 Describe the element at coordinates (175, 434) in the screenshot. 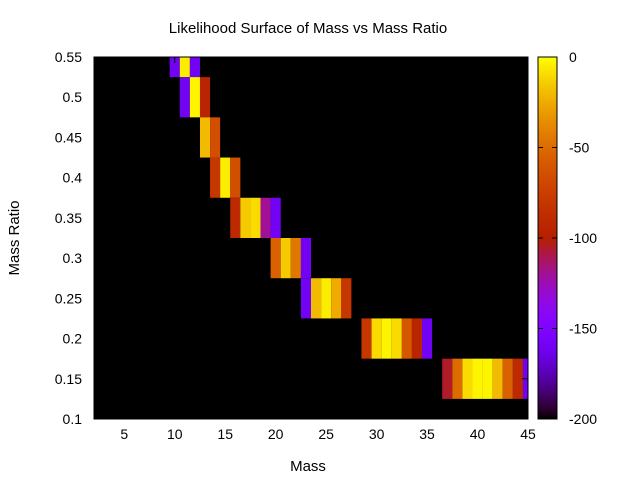

I see `x-tick-label: 10` at that location.